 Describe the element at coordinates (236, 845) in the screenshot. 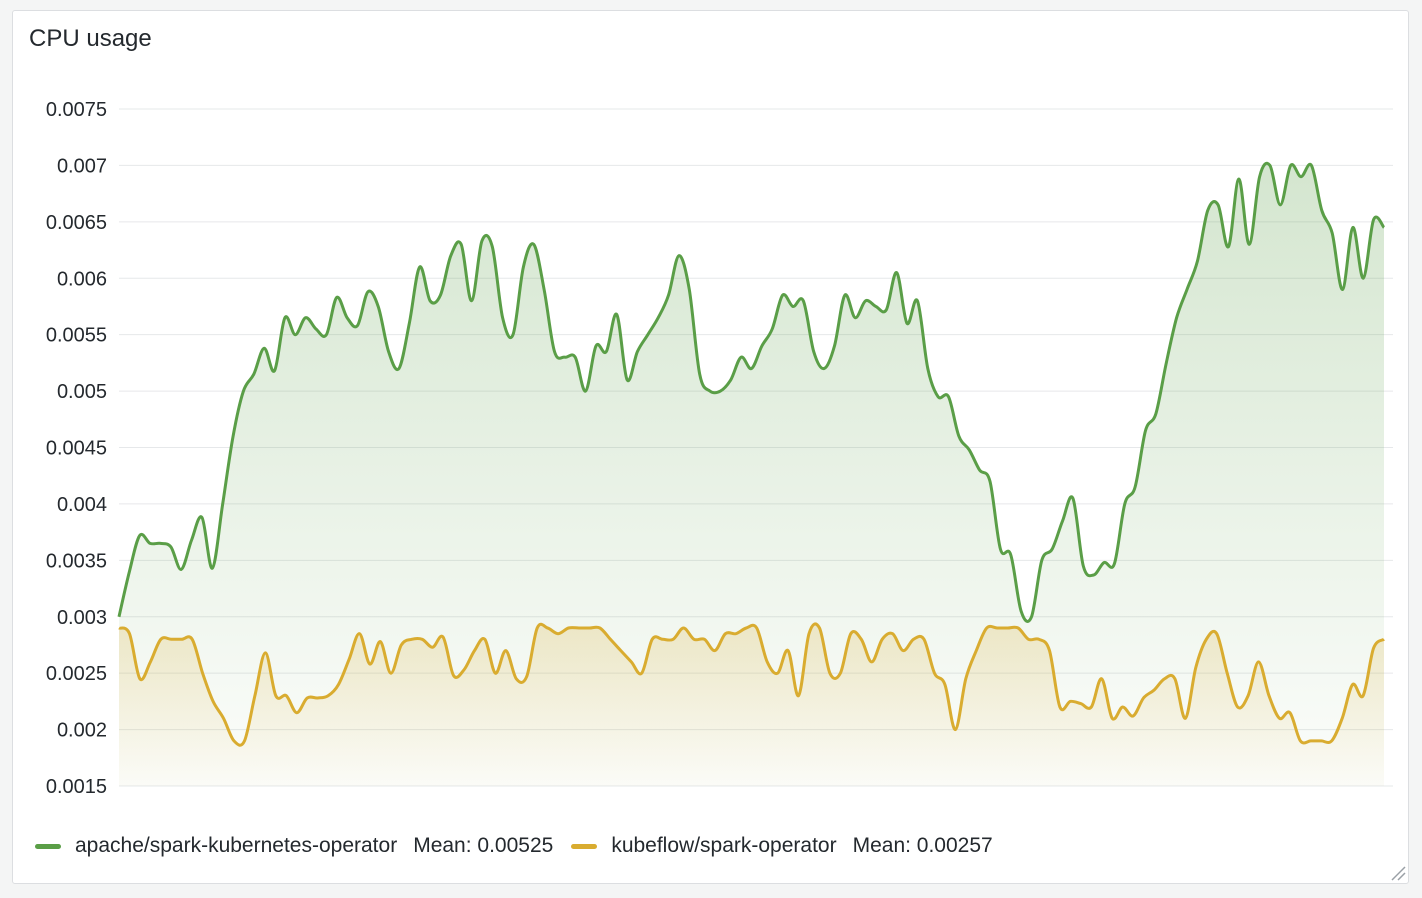

I see `legend-series-name: apache/spark-kubernetes-operator` at that location.